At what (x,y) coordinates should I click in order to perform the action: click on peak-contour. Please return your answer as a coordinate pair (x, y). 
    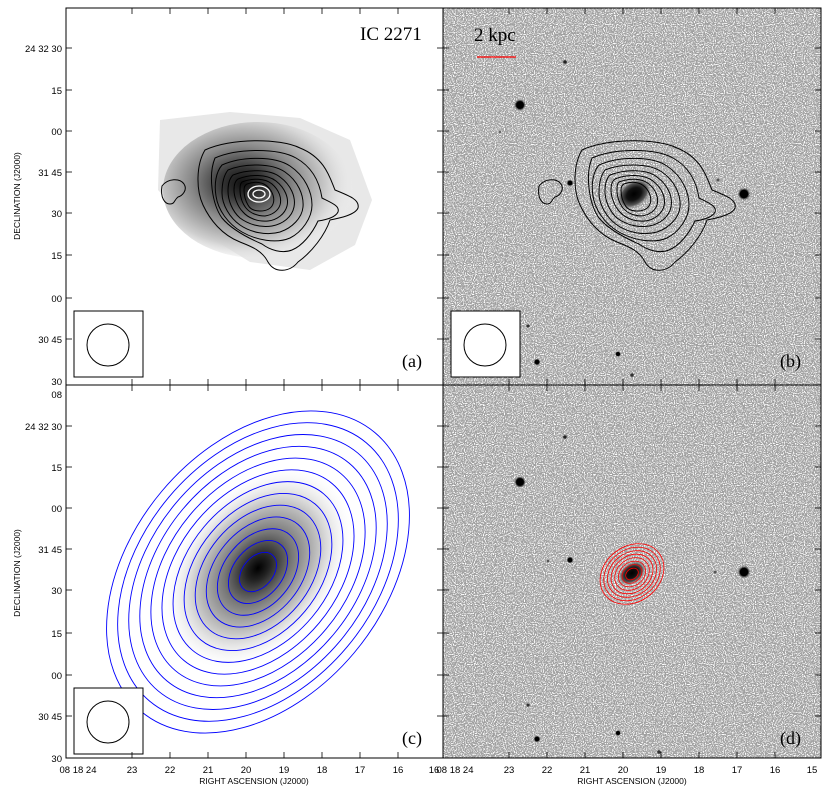
    Looking at the image, I should click on (259, 194).